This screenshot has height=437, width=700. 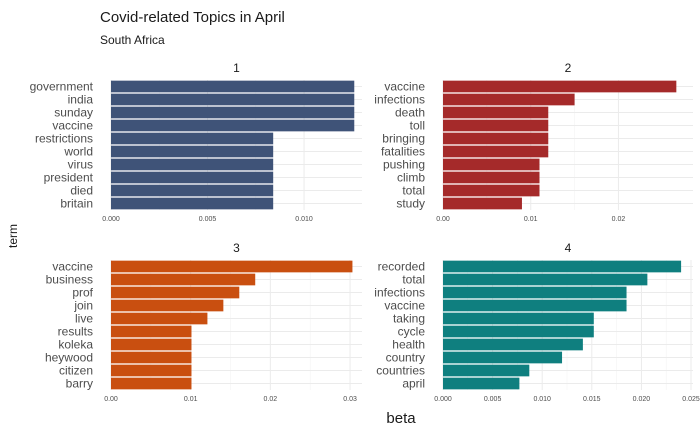 I want to click on category-label: cycle, so click(x=412, y=332).